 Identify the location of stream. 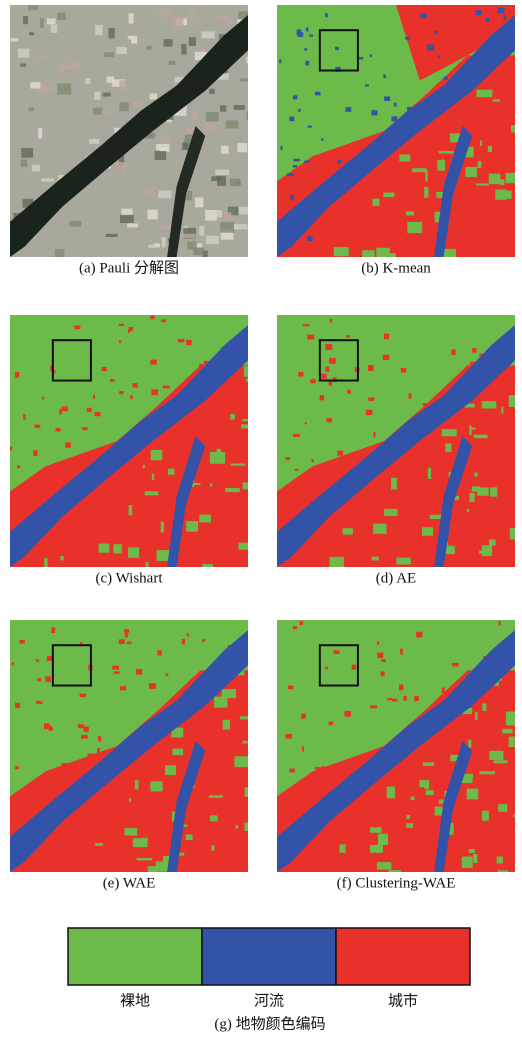
(186, 806).